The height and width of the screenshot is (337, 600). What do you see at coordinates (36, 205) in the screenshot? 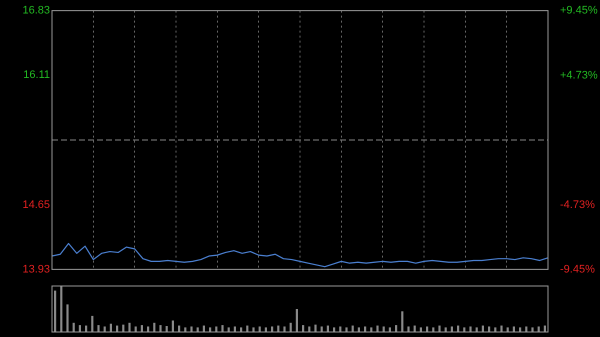
I see `y-tick-label: 14.65` at bounding box center [36, 205].